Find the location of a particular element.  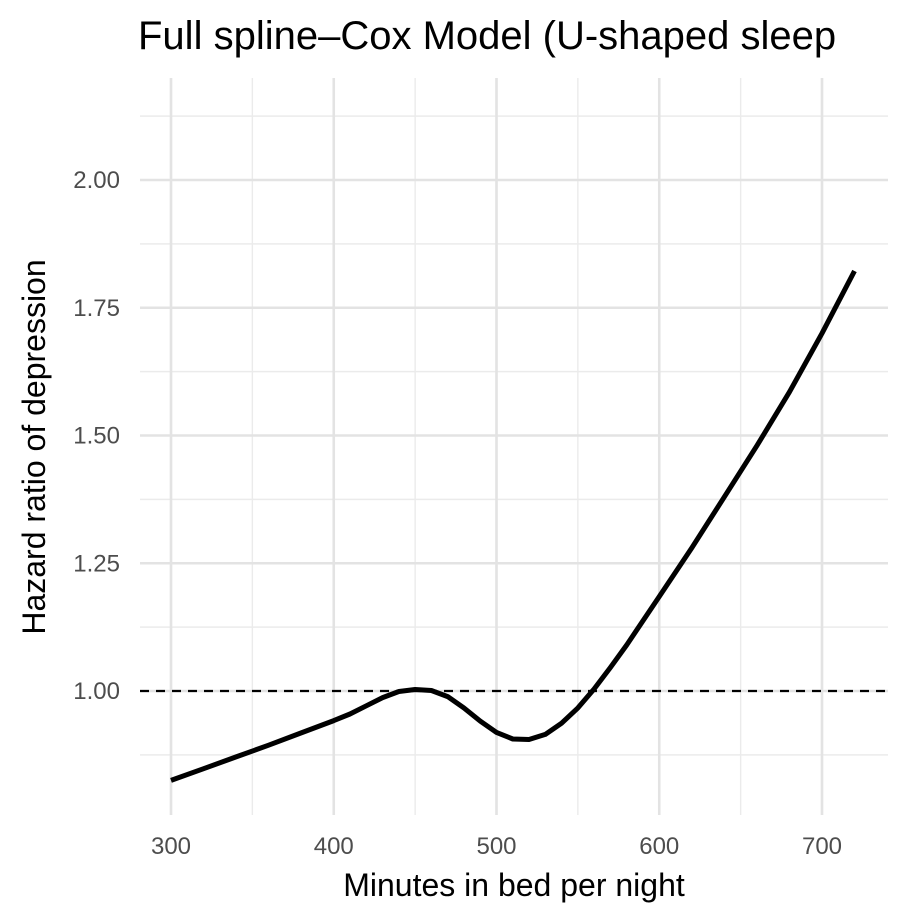

x-axis-title: Minutes in bed per night is located at coordinates (514, 885).